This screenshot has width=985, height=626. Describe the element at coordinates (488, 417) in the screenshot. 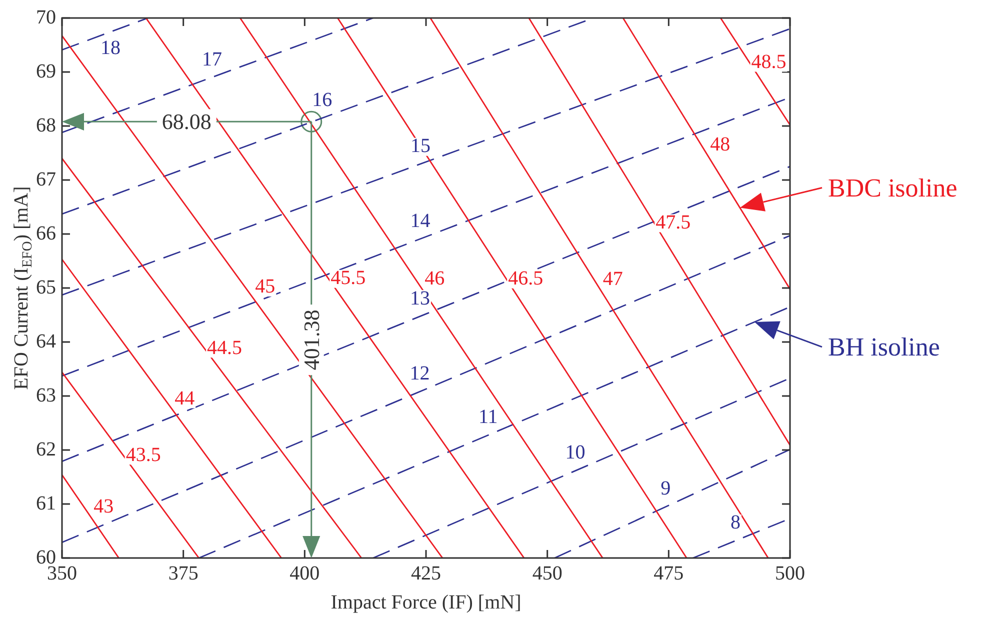

I see `series-label: 11` at that location.